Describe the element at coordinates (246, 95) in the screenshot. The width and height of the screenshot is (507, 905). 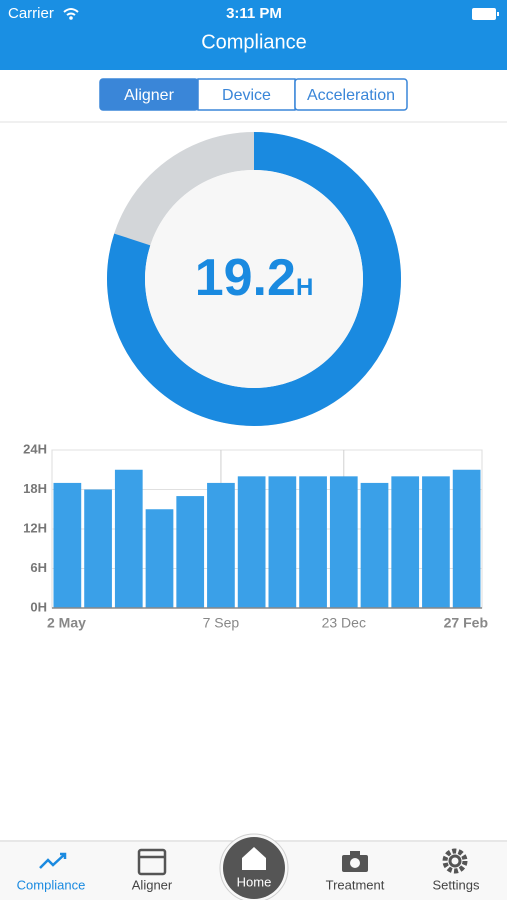
I see `tab-label: Device` at that location.